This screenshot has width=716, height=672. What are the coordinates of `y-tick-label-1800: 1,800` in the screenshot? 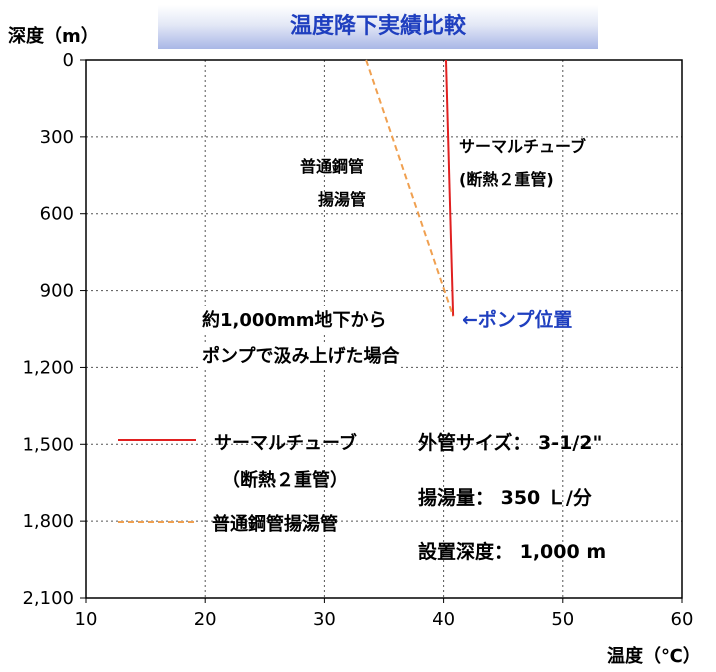 It's located at (48, 521).